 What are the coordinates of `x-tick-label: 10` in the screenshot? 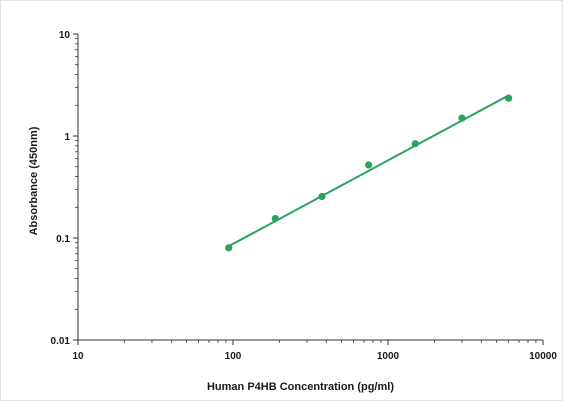 It's located at (78, 356).